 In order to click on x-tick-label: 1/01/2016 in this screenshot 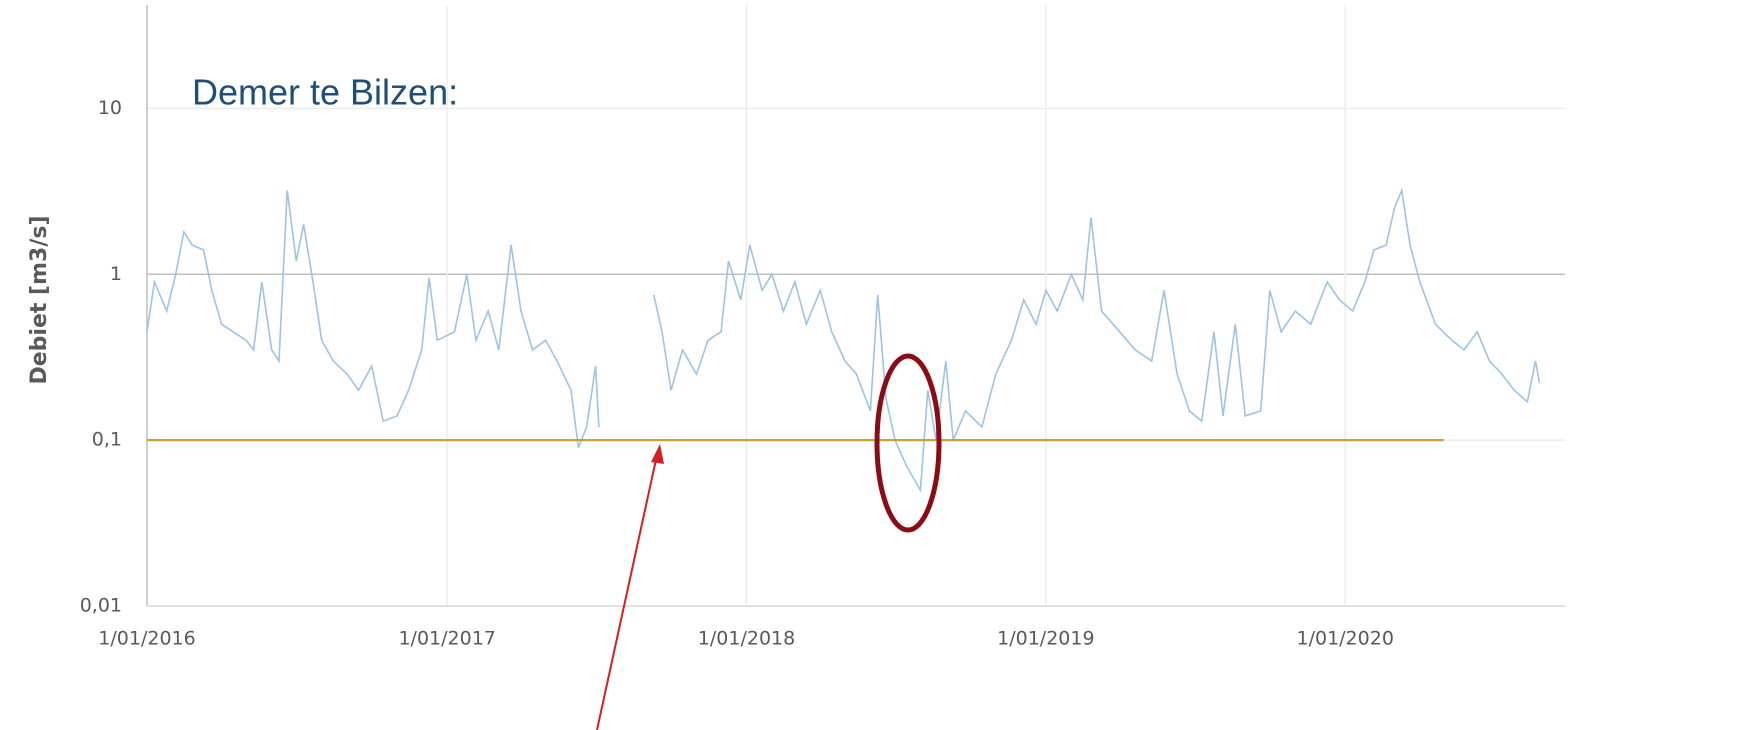, I will do `click(146, 639)`.